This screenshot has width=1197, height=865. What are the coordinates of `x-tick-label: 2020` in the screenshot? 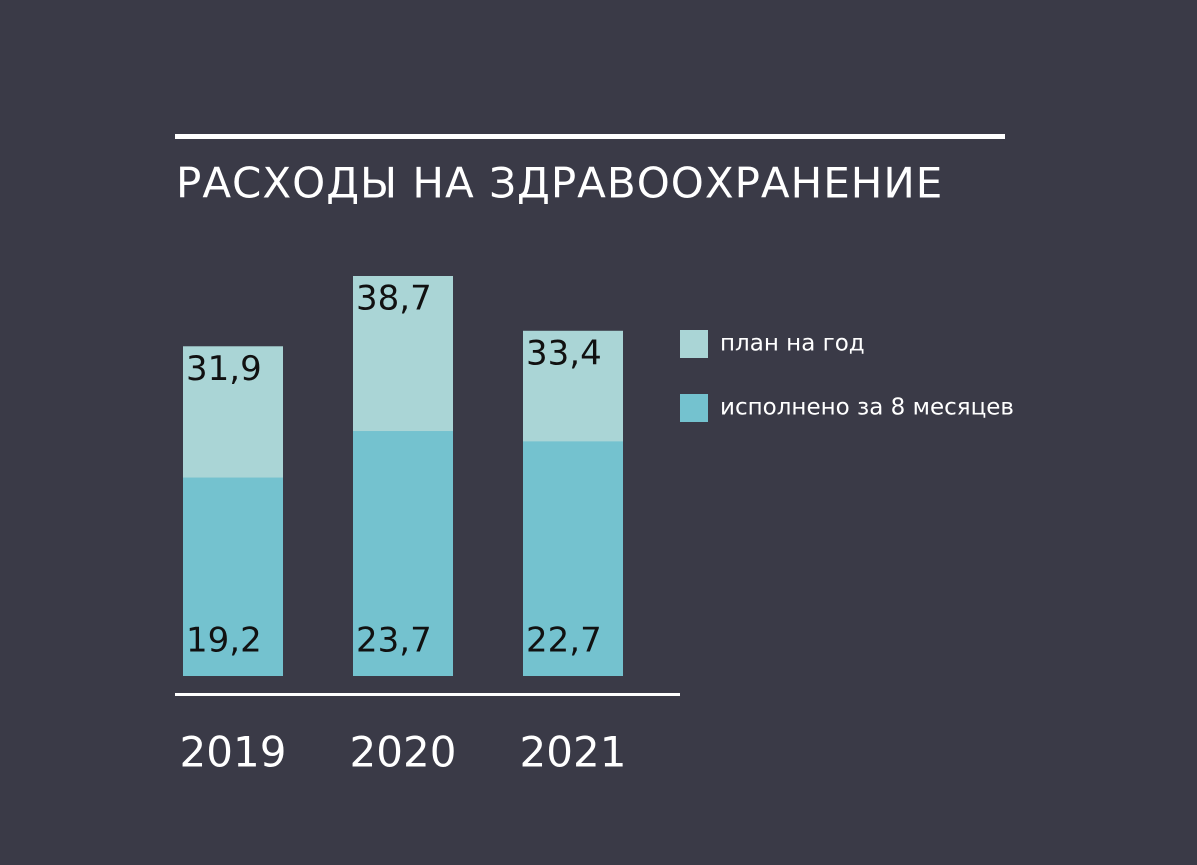 It's located at (403, 752).